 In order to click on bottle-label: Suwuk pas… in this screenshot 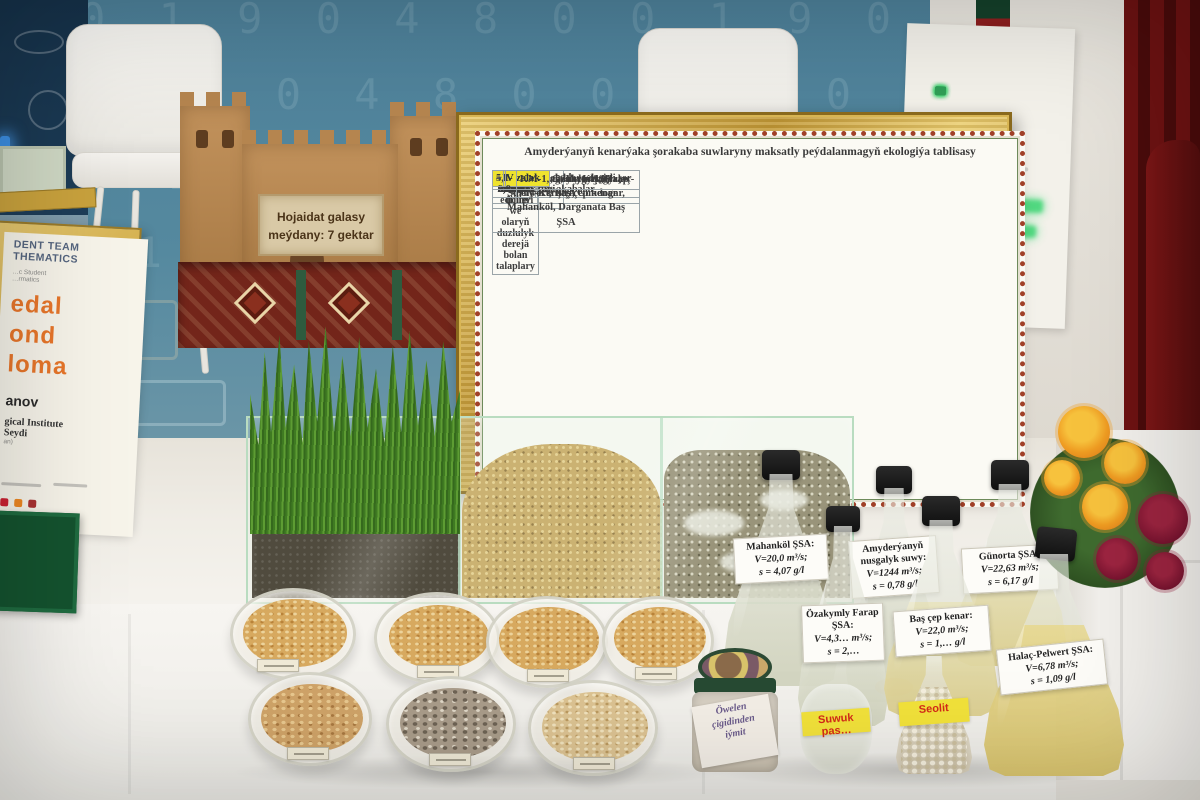, I will do `click(836, 722)`.